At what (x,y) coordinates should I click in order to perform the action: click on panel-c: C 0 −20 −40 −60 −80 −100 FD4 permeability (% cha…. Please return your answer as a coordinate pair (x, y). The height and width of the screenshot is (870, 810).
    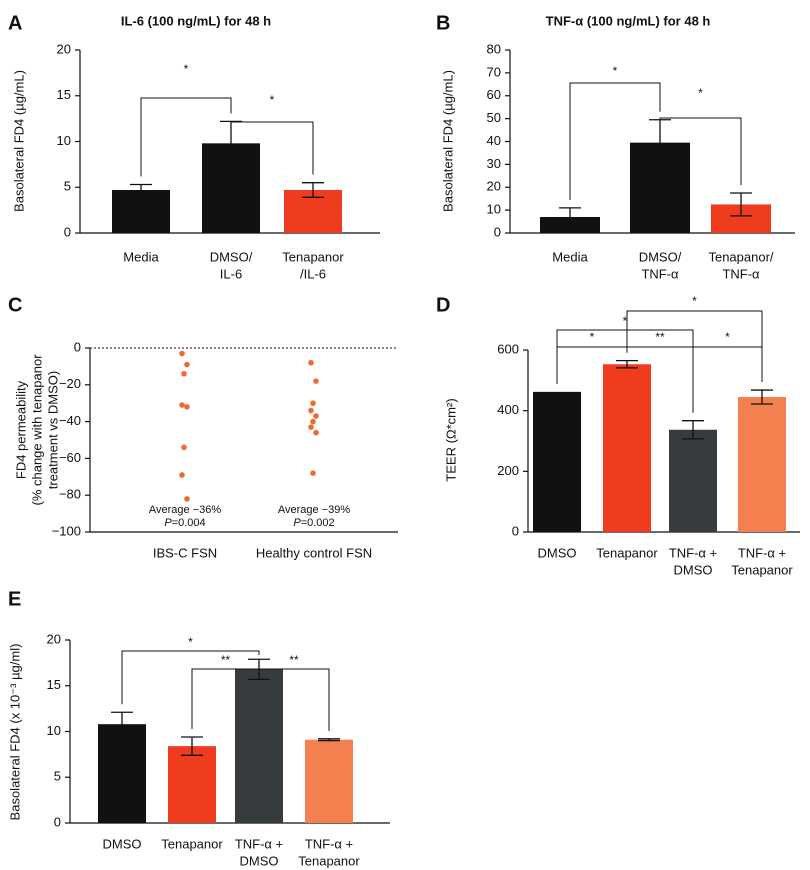
    Looking at the image, I should click on (203, 427).